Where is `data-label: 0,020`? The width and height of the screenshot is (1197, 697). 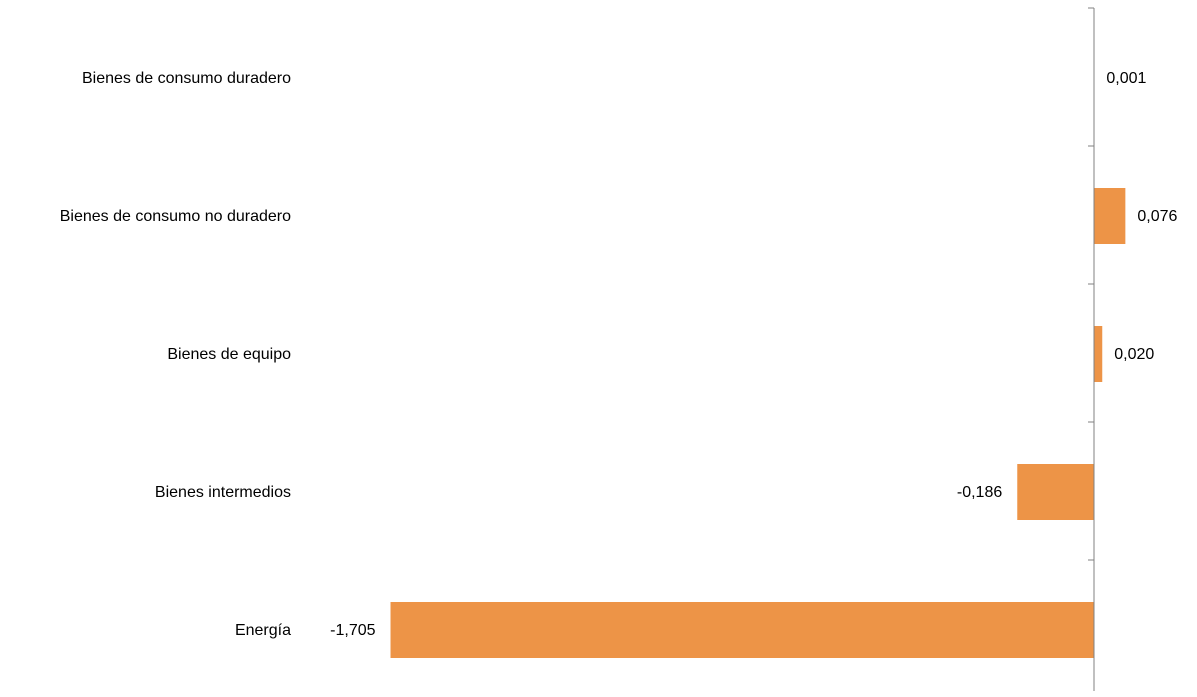 data-label: 0,020 is located at coordinates (1134, 354).